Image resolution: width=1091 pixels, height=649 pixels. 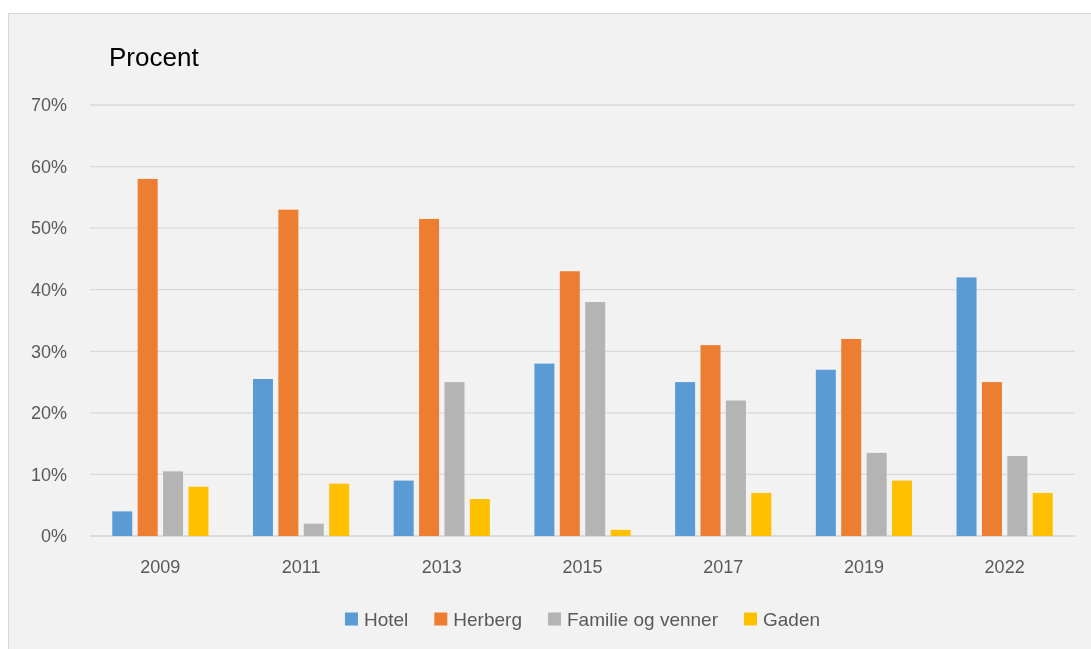 What do you see at coordinates (863, 567) in the screenshot?
I see `x-tick-label: 2019` at bounding box center [863, 567].